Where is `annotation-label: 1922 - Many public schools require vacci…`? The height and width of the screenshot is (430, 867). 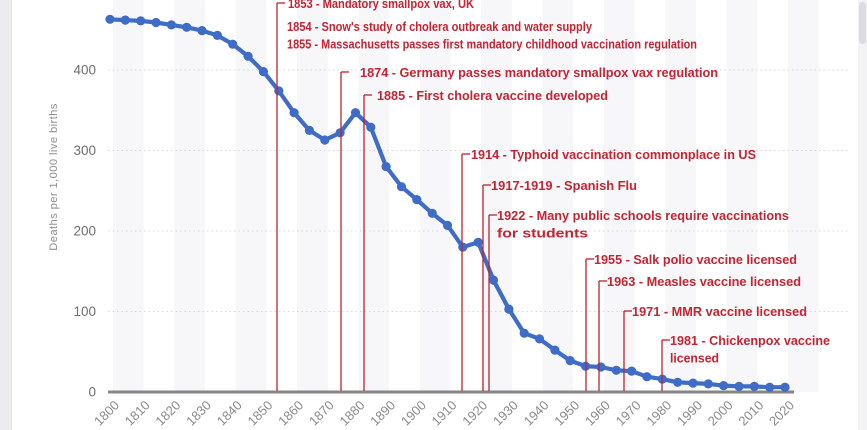
annotation-label: 1922 - Many public schools require vacci… is located at coordinates (643, 215).